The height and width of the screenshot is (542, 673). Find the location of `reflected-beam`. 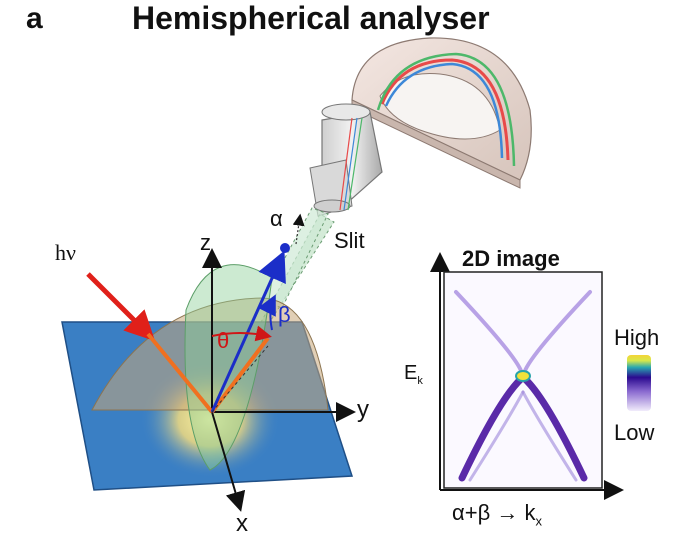

reflected-beam is located at coordinates (180, 373).